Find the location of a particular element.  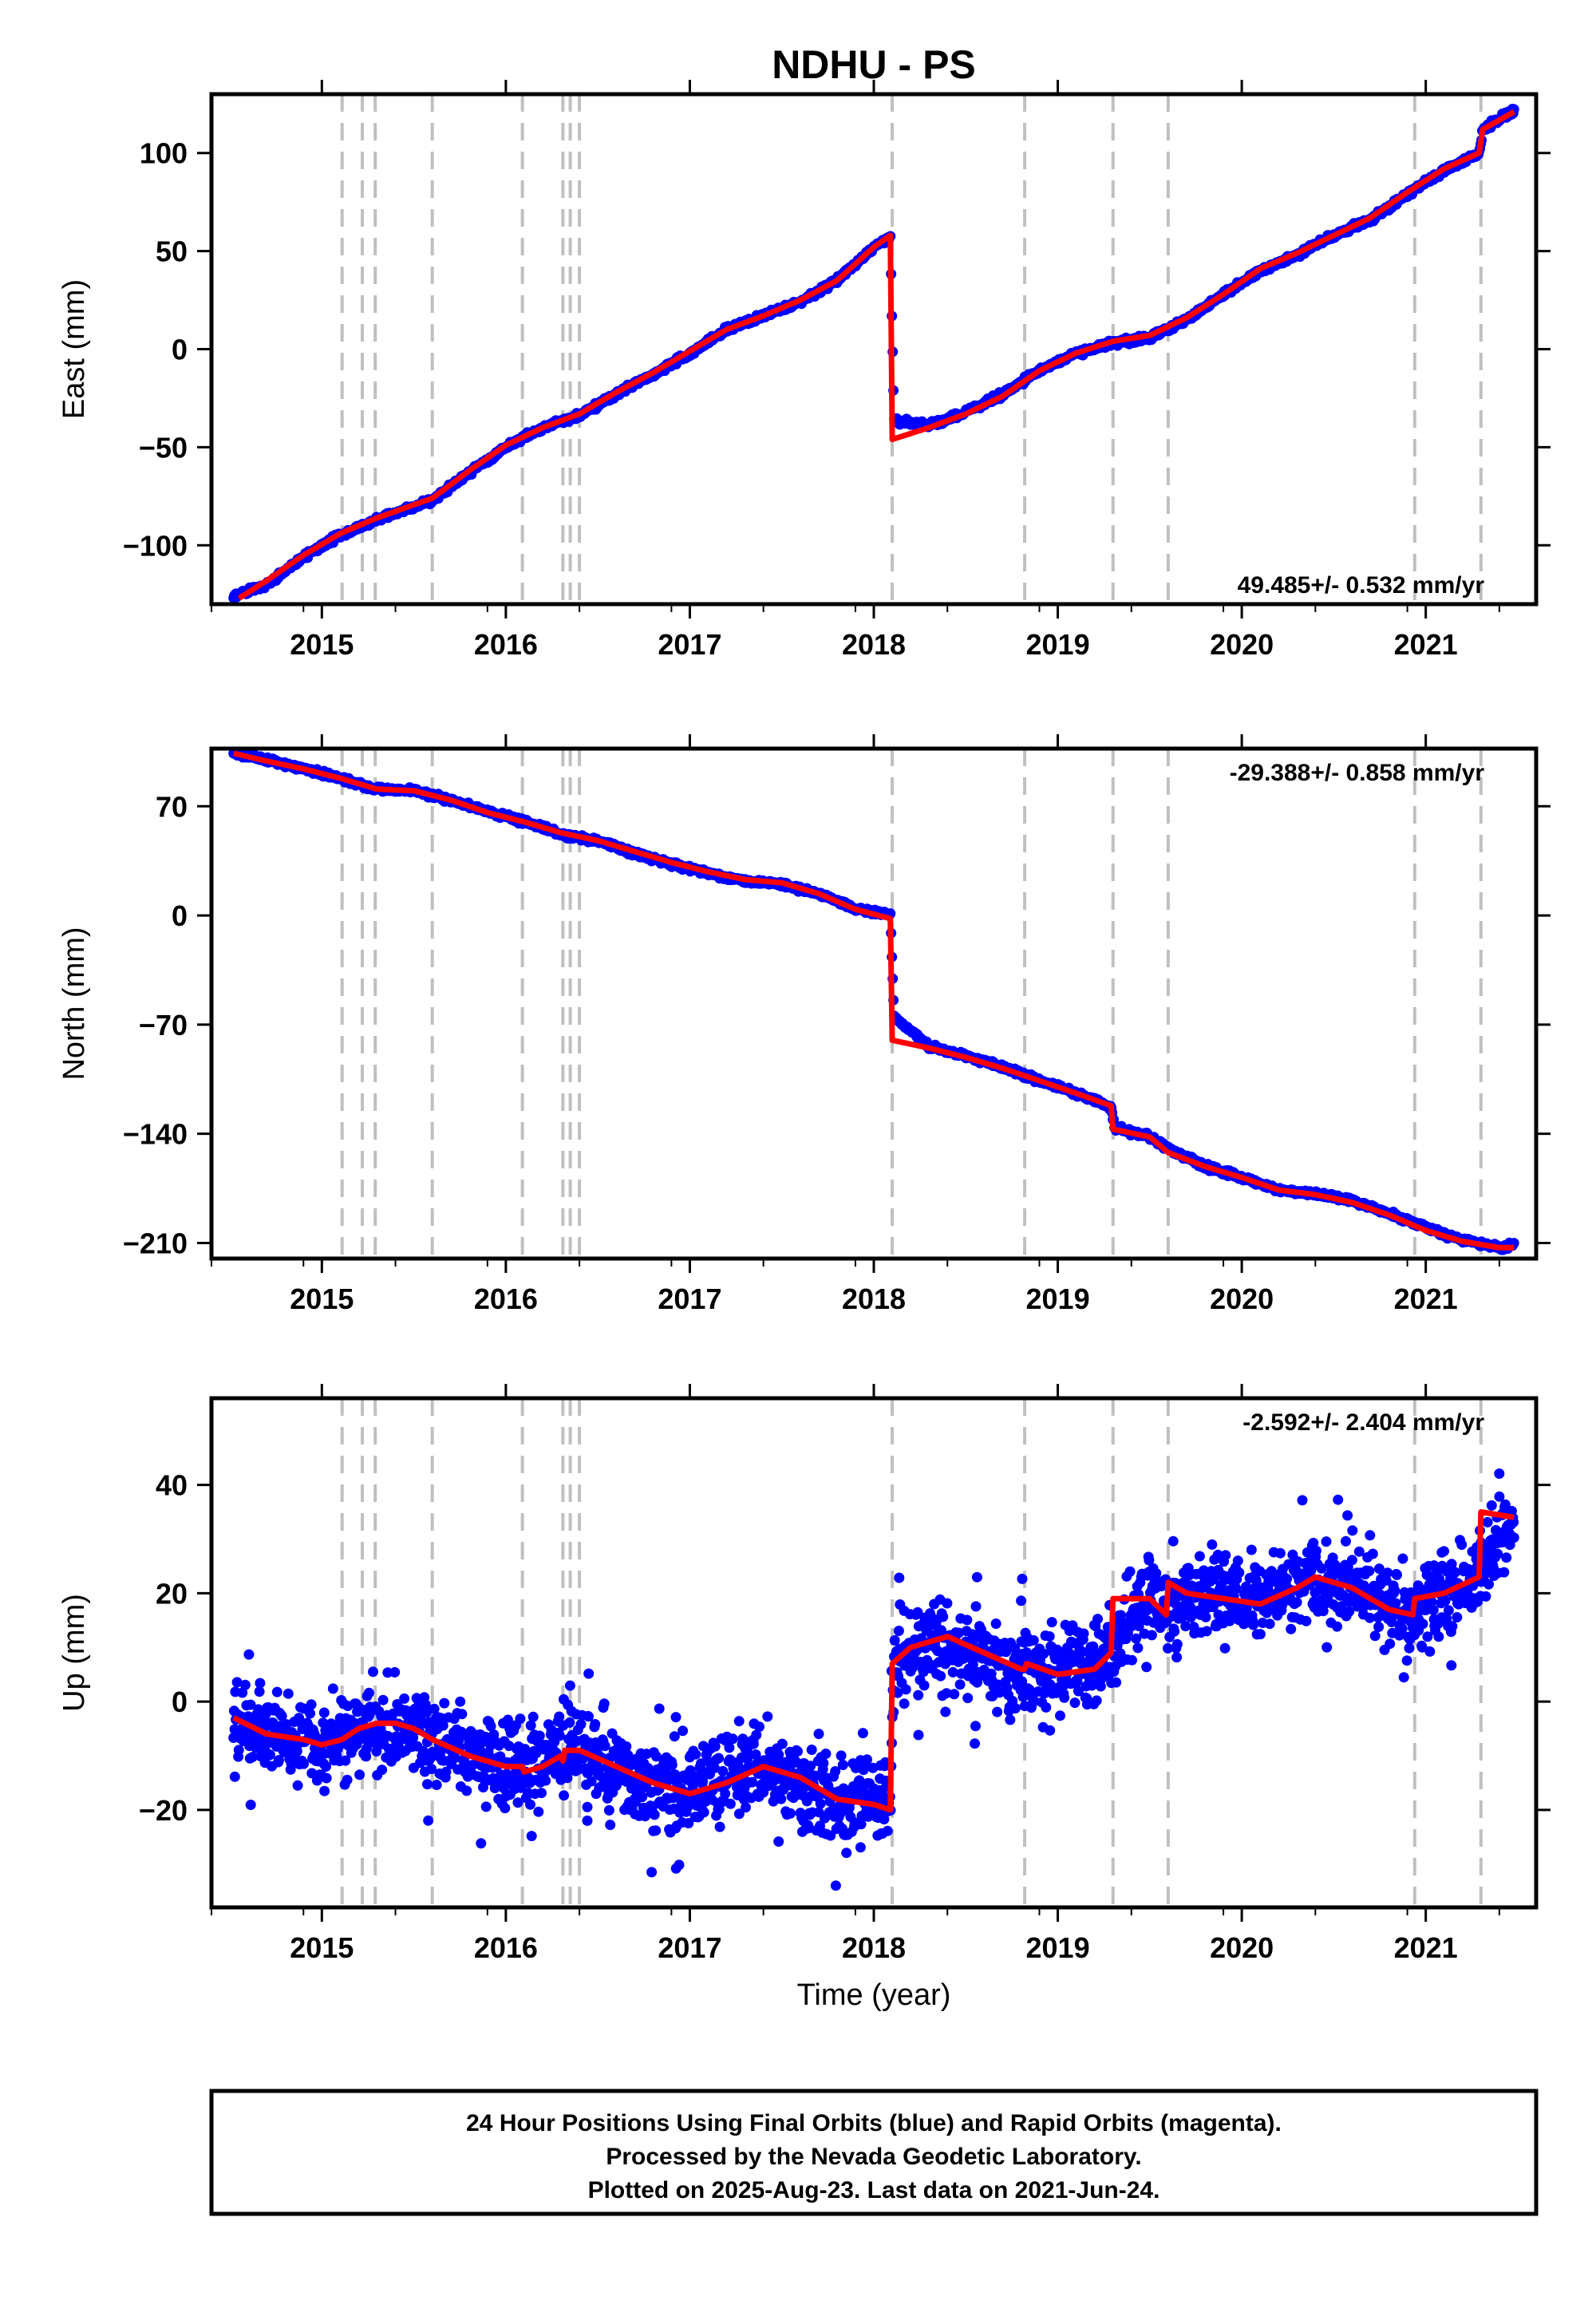

x-tick-label: 2015 is located at coordinates (322, 1298).